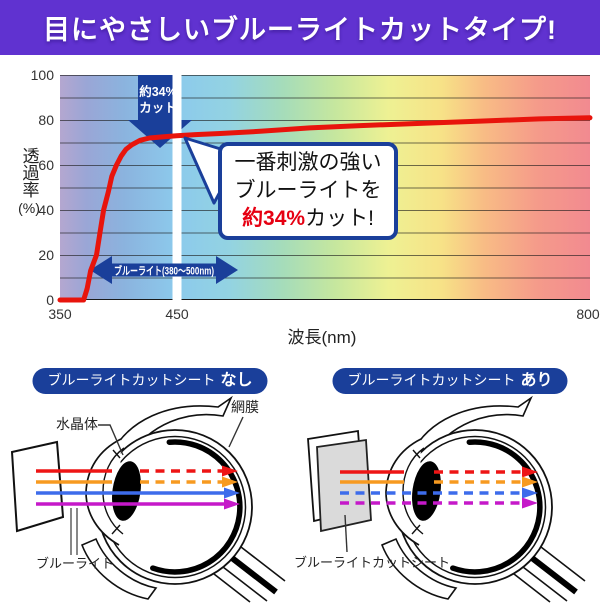  What do you see at coordinates (245, 407) in the screenshot?
I see `retina-label: 網膜` at bounding box center [245, 407].